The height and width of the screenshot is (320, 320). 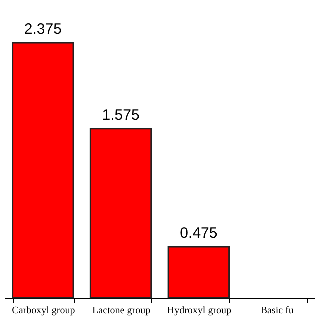 What do you see at coordinates (199, 233) in the screenshot?
I see `data-label: 0.475` at bounding box center [199, 233].